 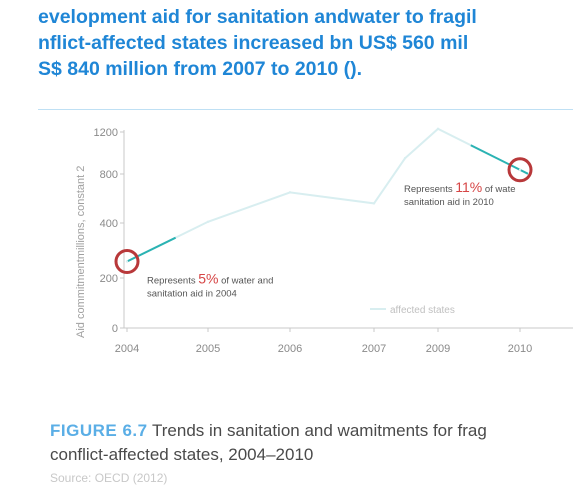 I want to click on source-note: Source: OECD (2012), so click(x=109, y=478).